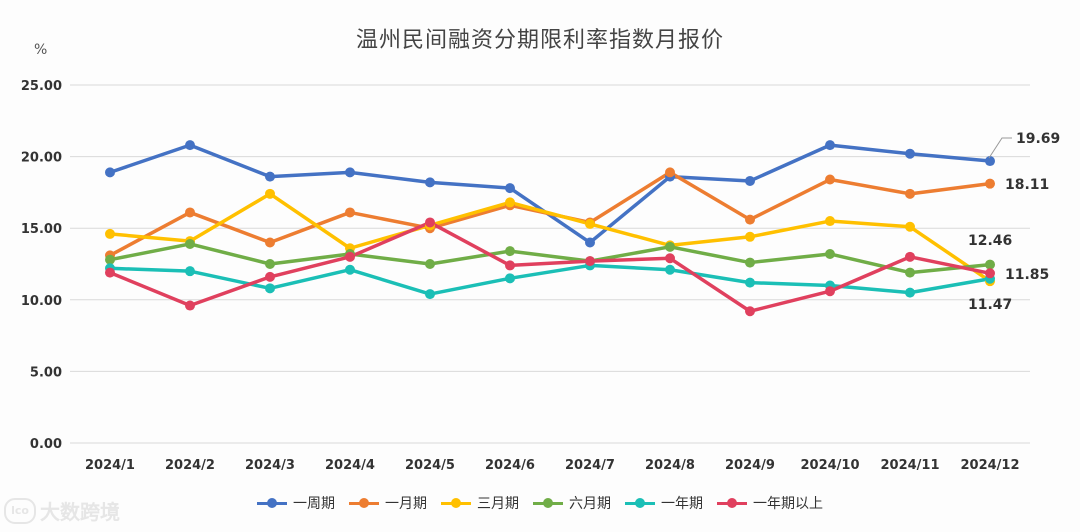  What do you see at coordinates (539, 40) in the screenshot?
I see `chart-title: 温州民间融资分期限利率指数月报价` at bounding box center [539, 40].